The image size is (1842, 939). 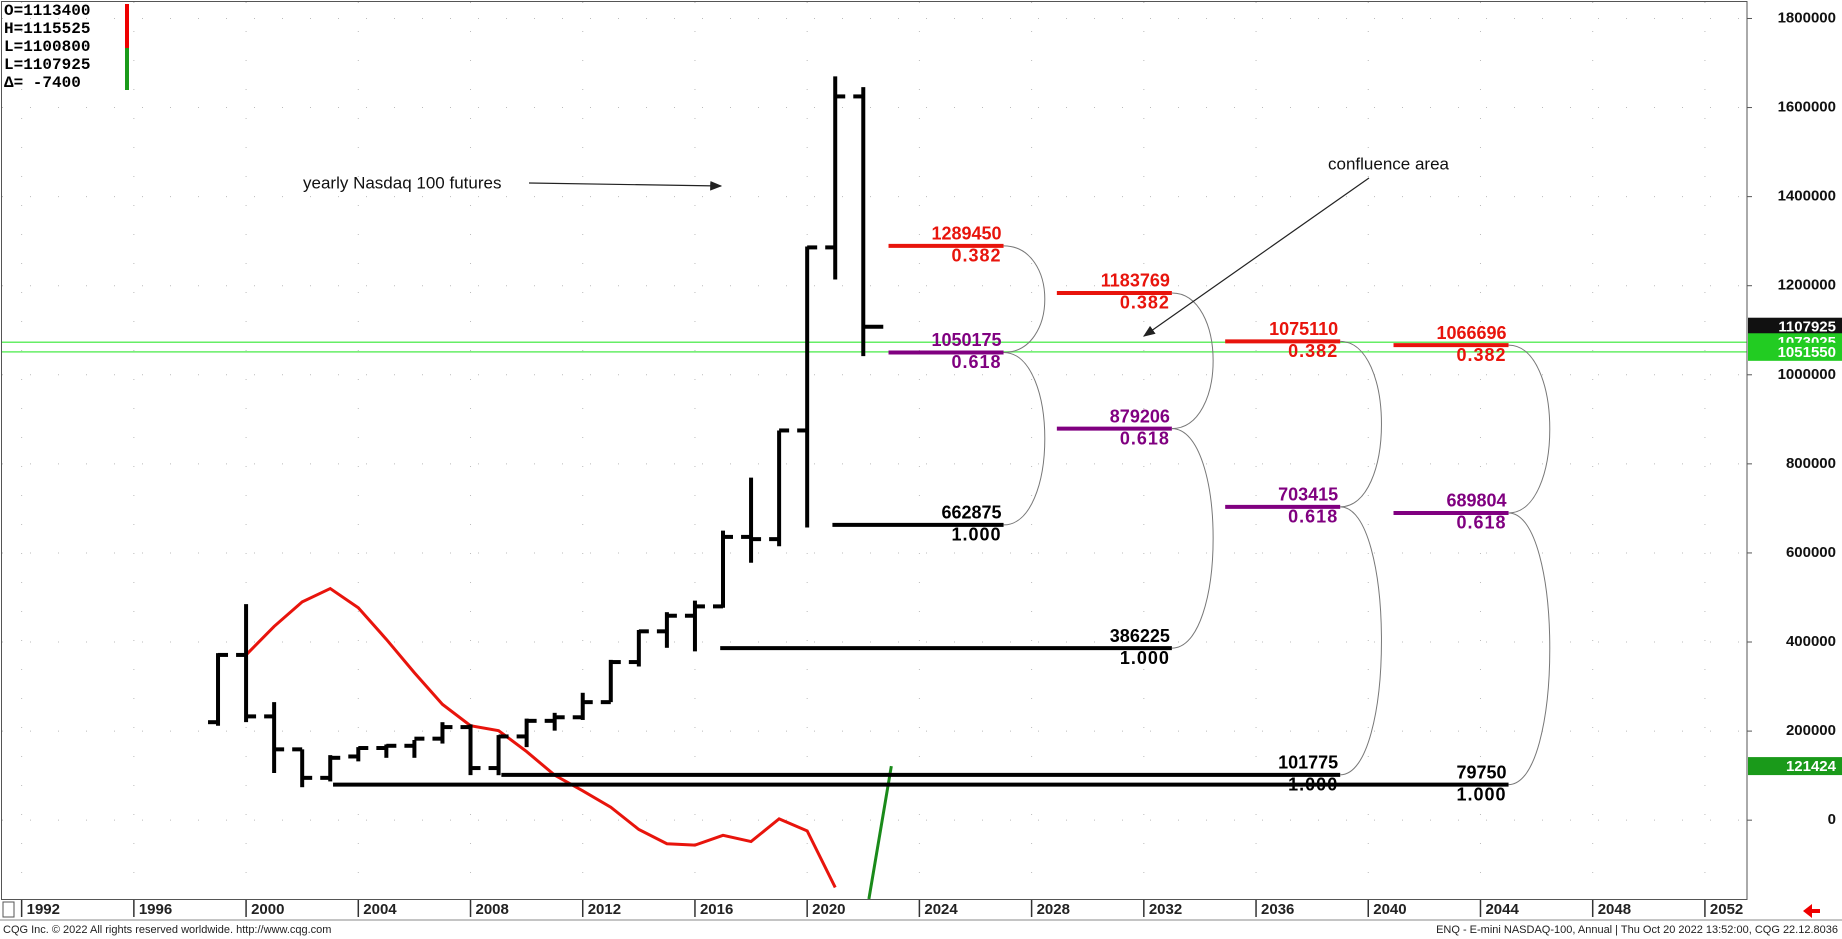 I want to click on x-tick-label: 1996, so click(x=155, y=909).